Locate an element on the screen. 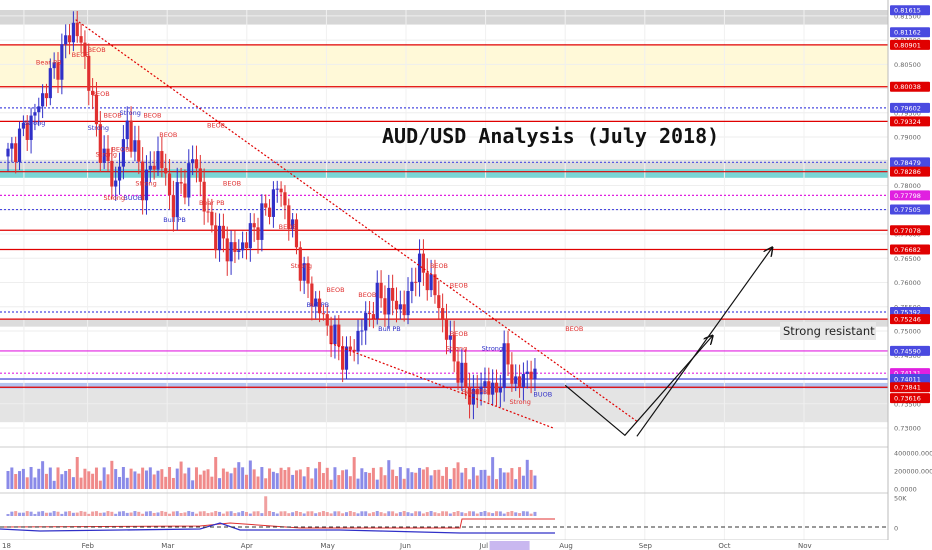 The width and height of the screenshot is (932, 550). x-tick-2: Mar is located at coordinates (167, 546).